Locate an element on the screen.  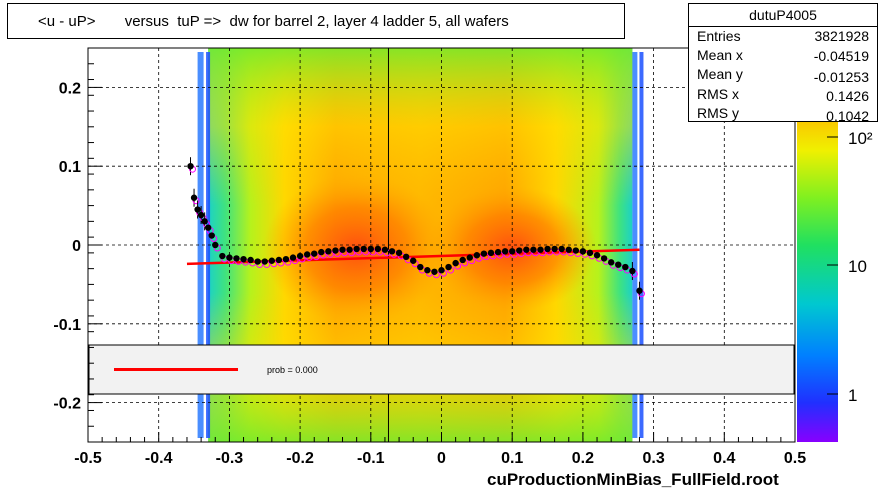
x-tick-label: 0 is located at coordinates (441, 458).